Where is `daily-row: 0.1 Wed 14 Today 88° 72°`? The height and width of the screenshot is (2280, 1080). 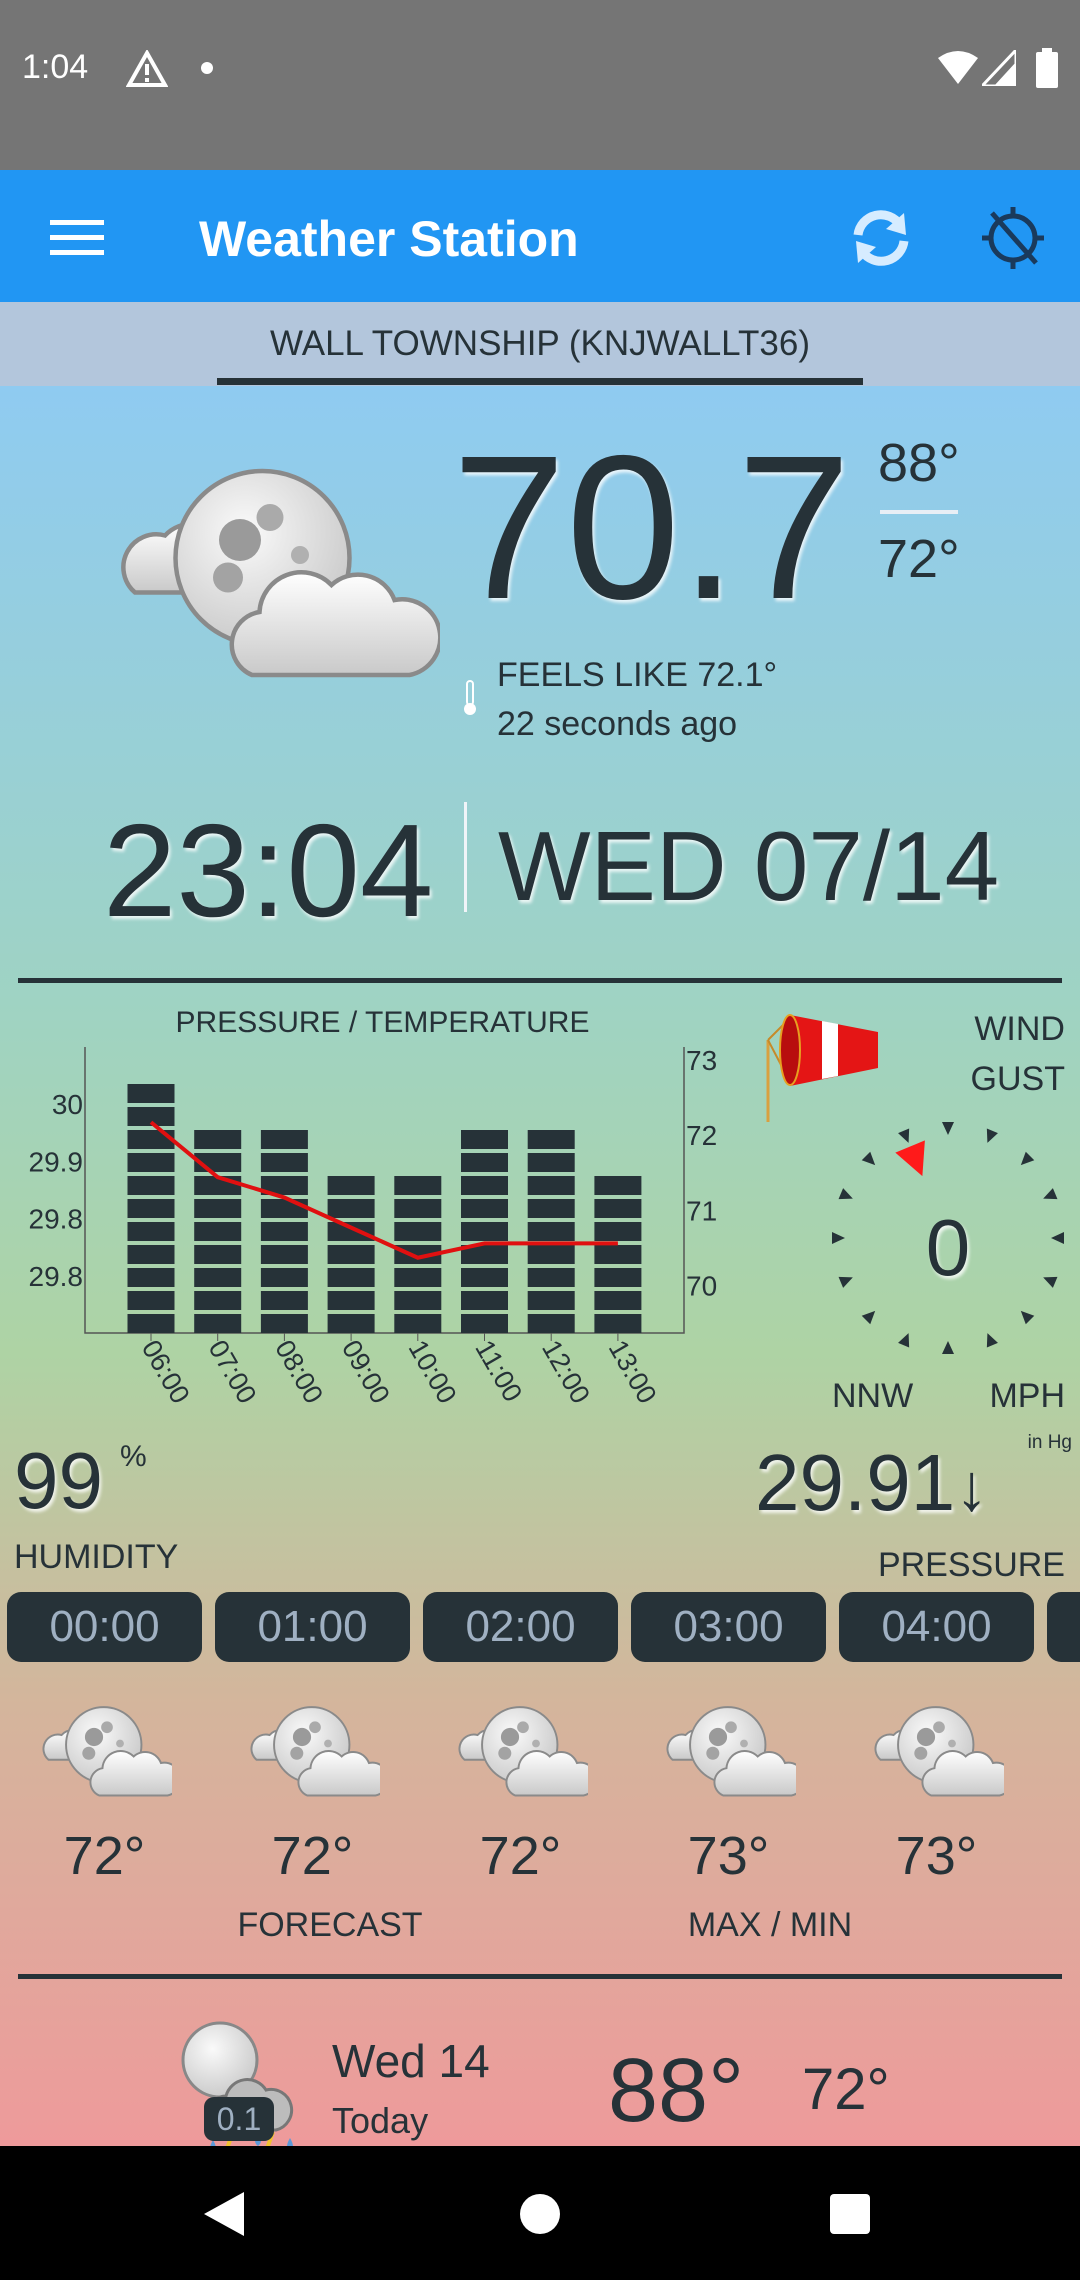
daily-row: 0.1 Wed 14 Today 88° 72° is located at coordinates (540, 2068).